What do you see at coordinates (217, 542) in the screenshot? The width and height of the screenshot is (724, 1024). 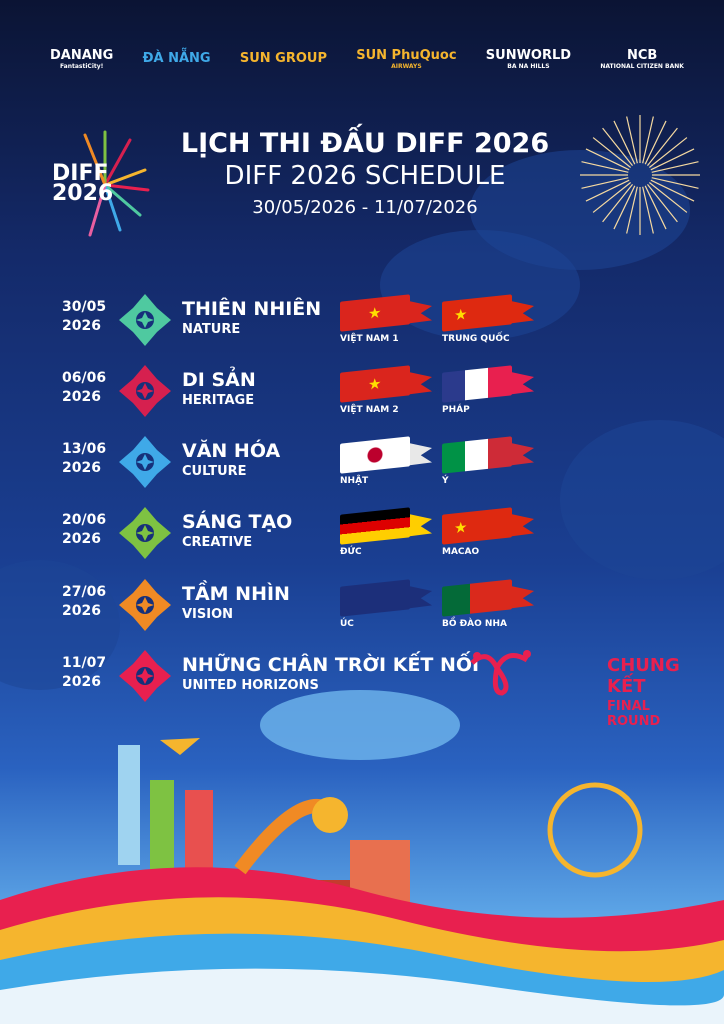 I see `theme-name-english: CREATIVE` at bounding box center [217, 542].